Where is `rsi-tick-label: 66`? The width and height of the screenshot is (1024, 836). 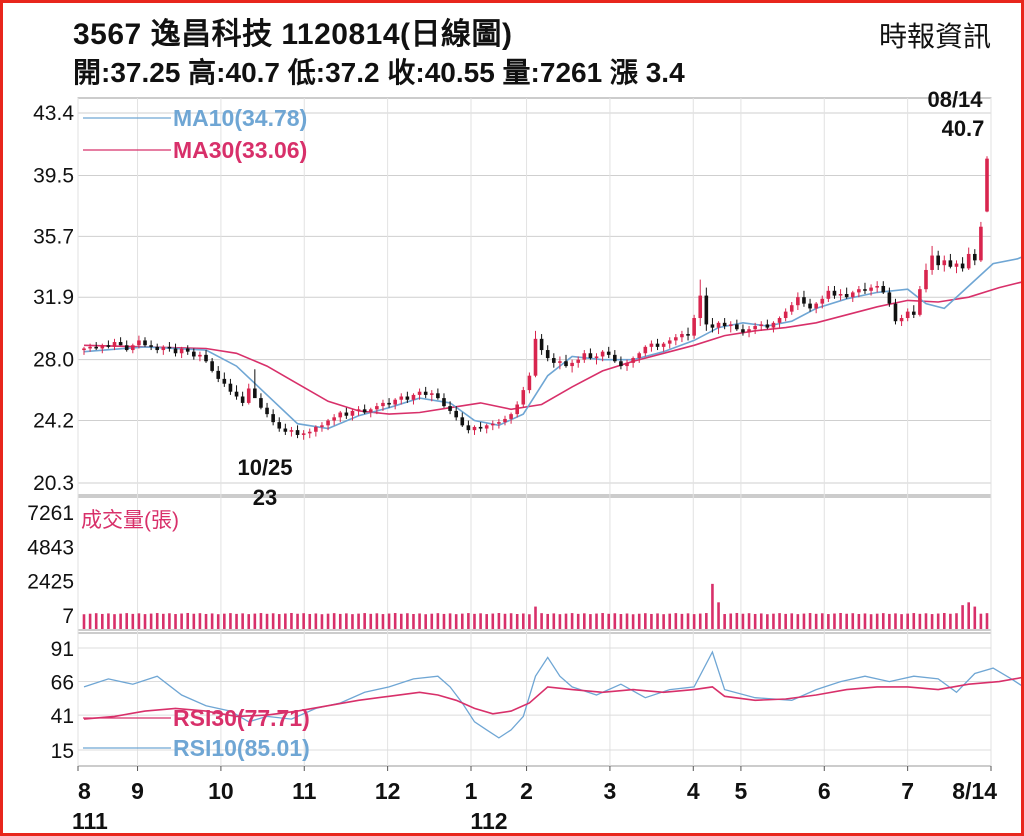 rsi-tick-label: 66 is located at coordinates (62, 683).